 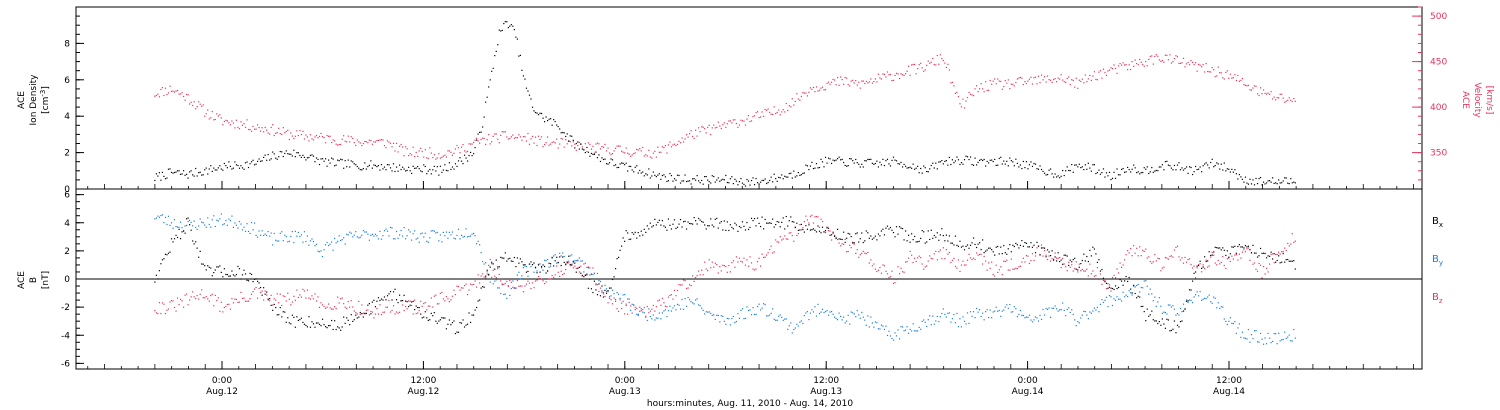 I want to click on density-ytick-label: 2, so click(x=67, y=154).